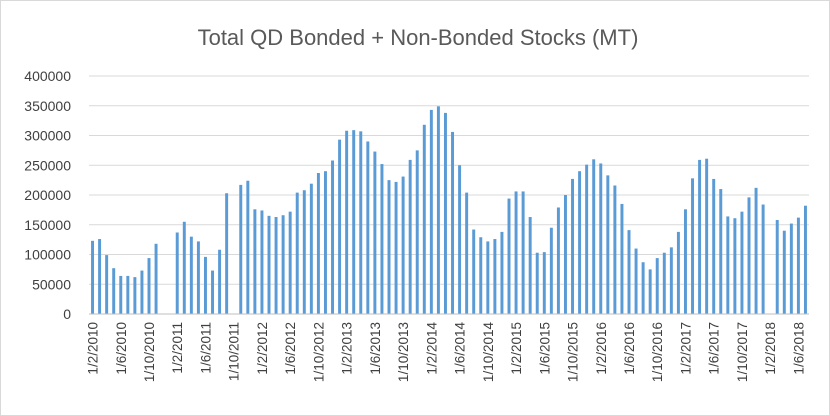 This screenshot has width=830, height=416. Describe the element at coordinates (431, 348) in the screenshot. I see `x-tick-label: 1/2/2014` at that location.